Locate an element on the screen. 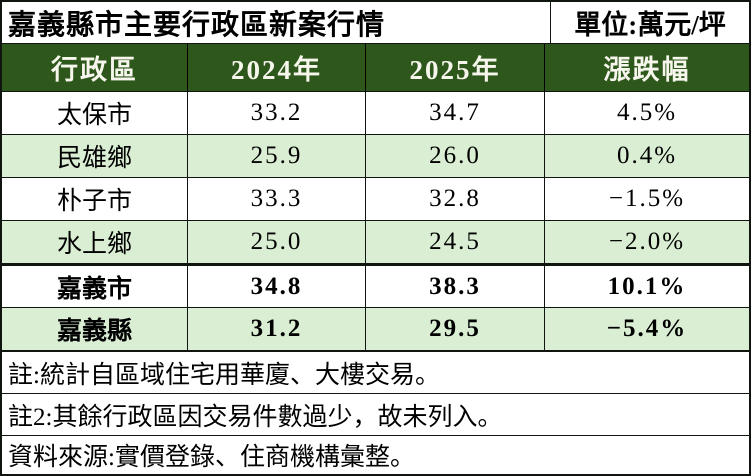 This screenshot has height=476, width=751. cell-2025: 32.8 is located at coordinates (455, 199).